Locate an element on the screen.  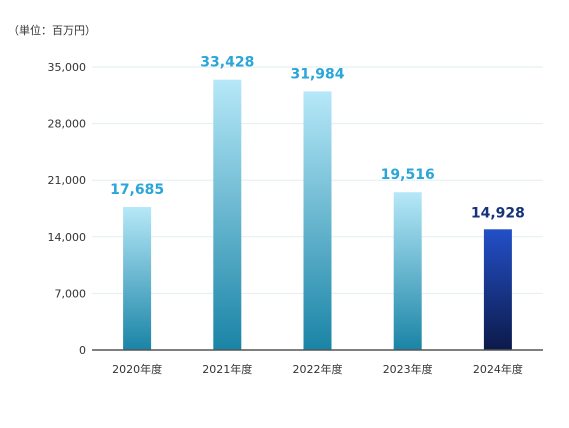
x-tick-label: 2024年度 is located at coordinates (498, 369).